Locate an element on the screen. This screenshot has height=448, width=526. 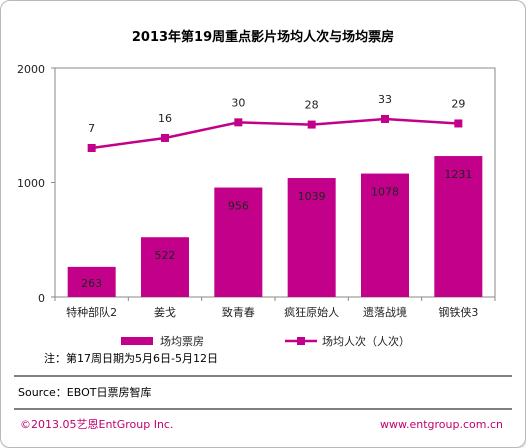
x-category-label-0: 特种部队2 is located at coordinates (91, 312).